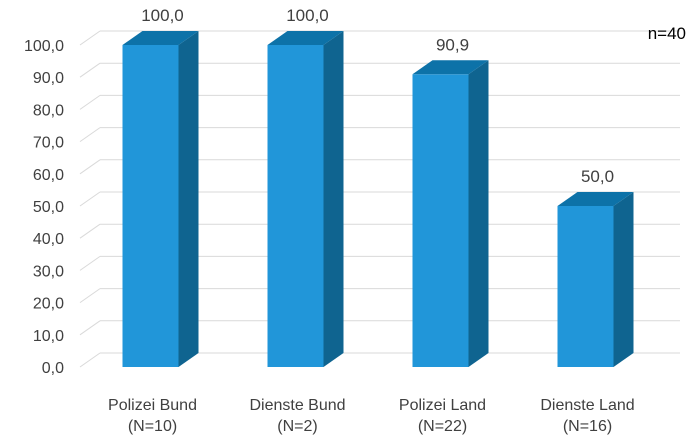 This screenshot has width=692, height=441. Describe the element at coordinates (48, 110) in the screenshot. I see `y-tick-label: 80,0` at that location.